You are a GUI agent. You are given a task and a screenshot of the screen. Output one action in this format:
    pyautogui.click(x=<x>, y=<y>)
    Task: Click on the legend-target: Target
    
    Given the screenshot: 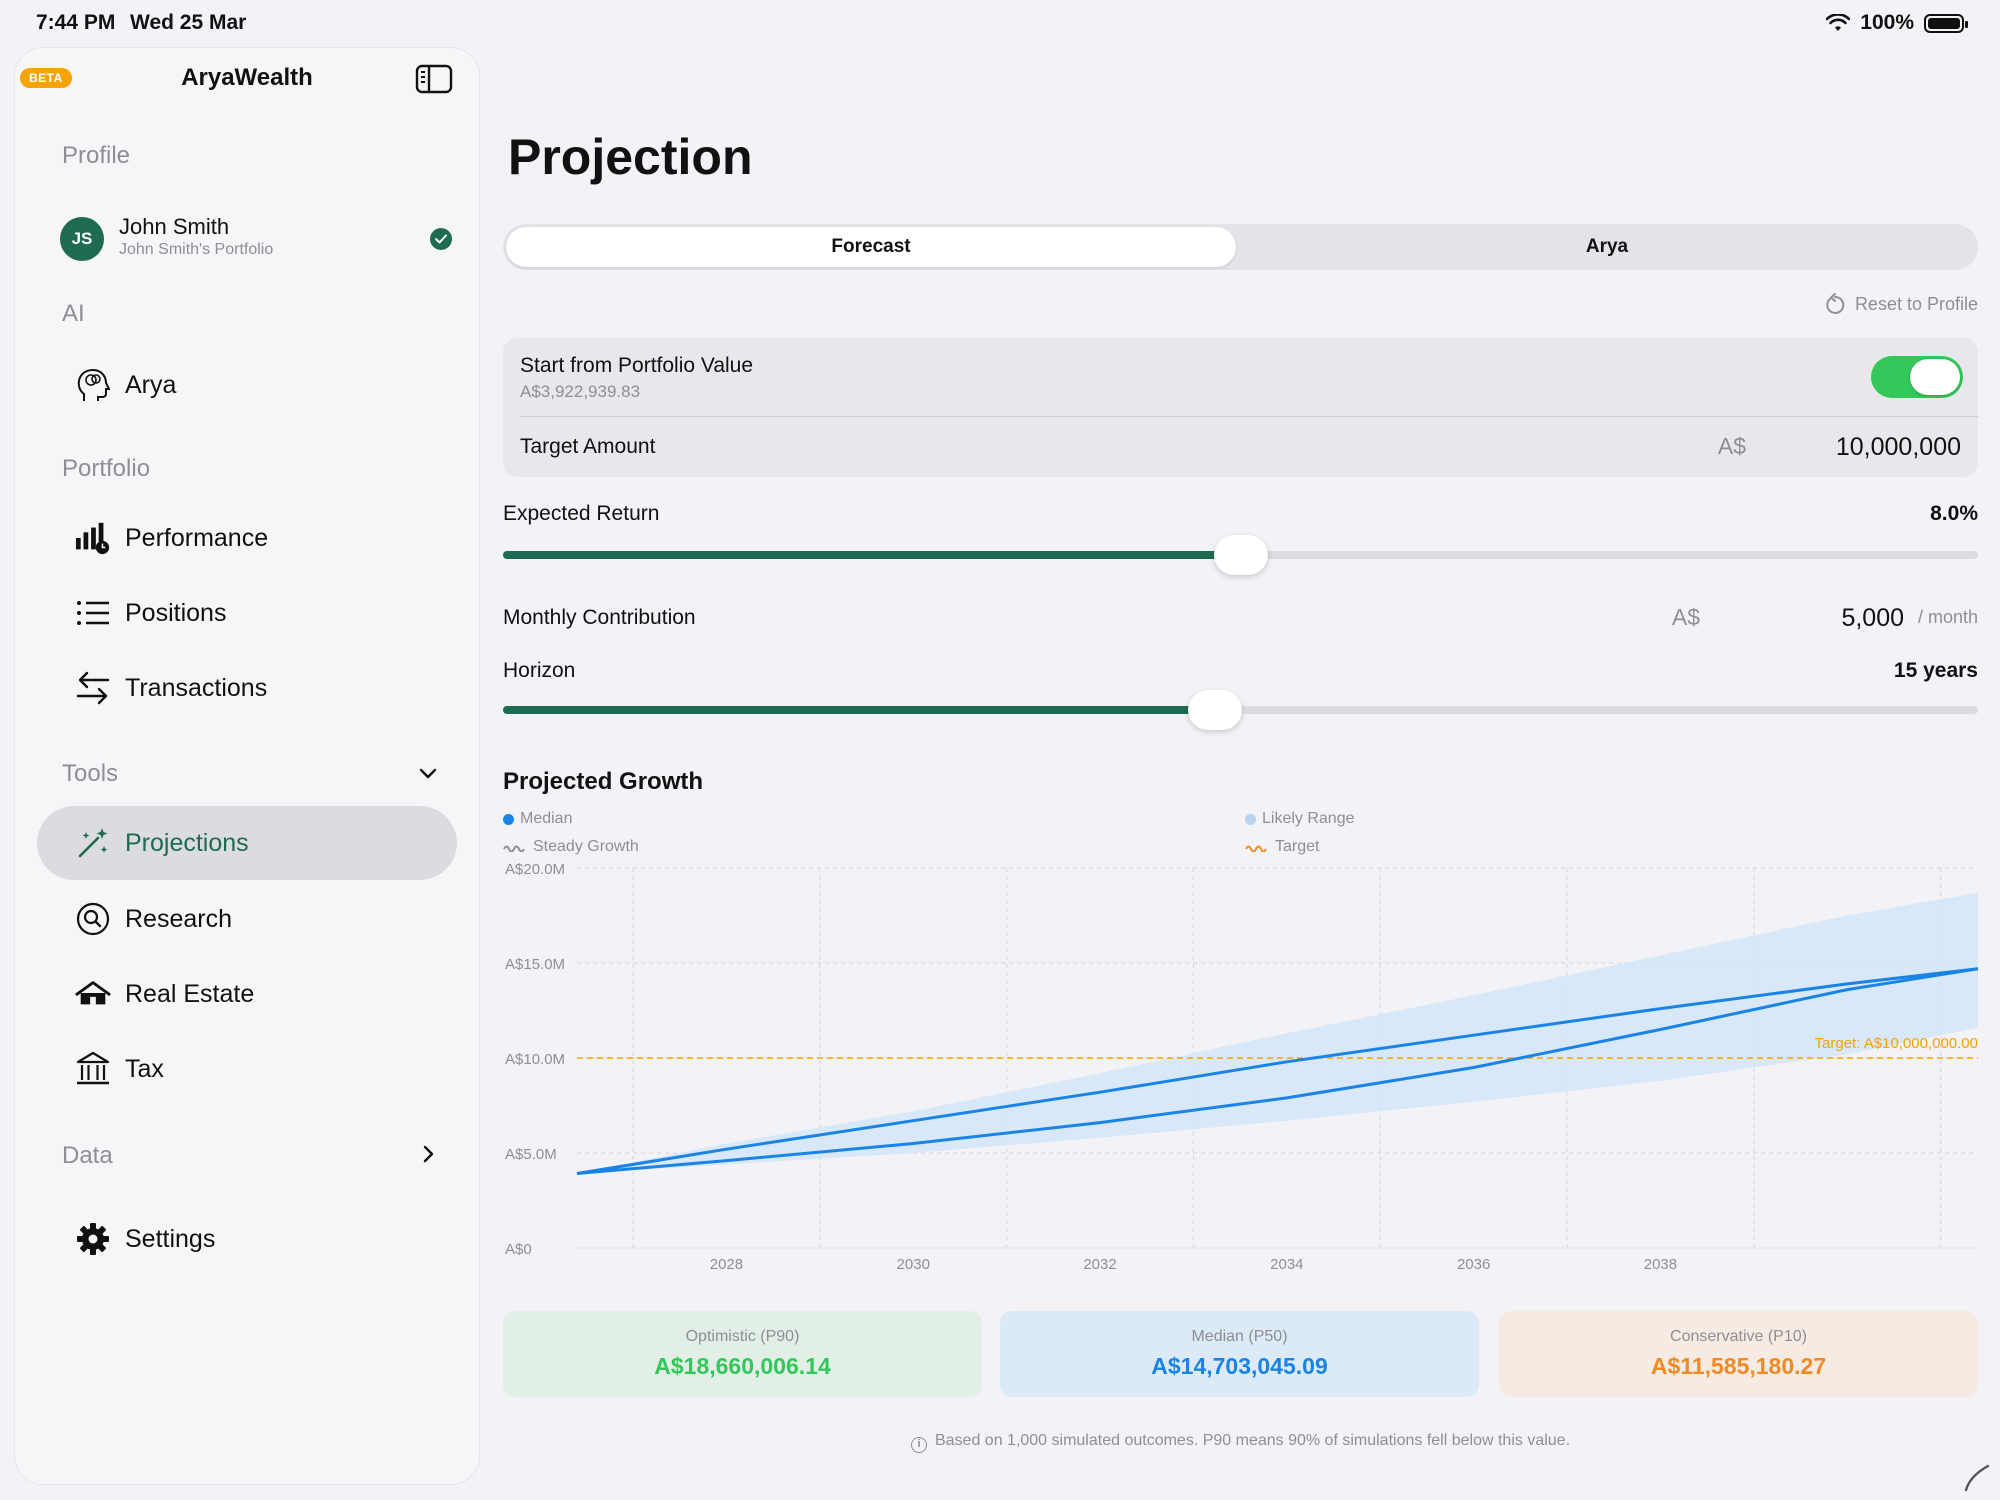 What is the action you would take?
    pyautogui.click(x=1282, y=847)
    